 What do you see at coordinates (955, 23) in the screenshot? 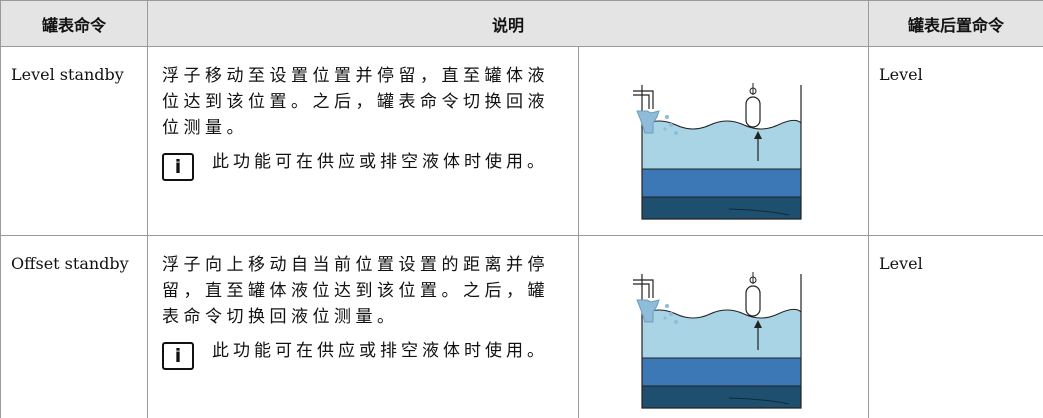
I see `header-cell: 罐表后置命令` at bounding box center [955, 23].